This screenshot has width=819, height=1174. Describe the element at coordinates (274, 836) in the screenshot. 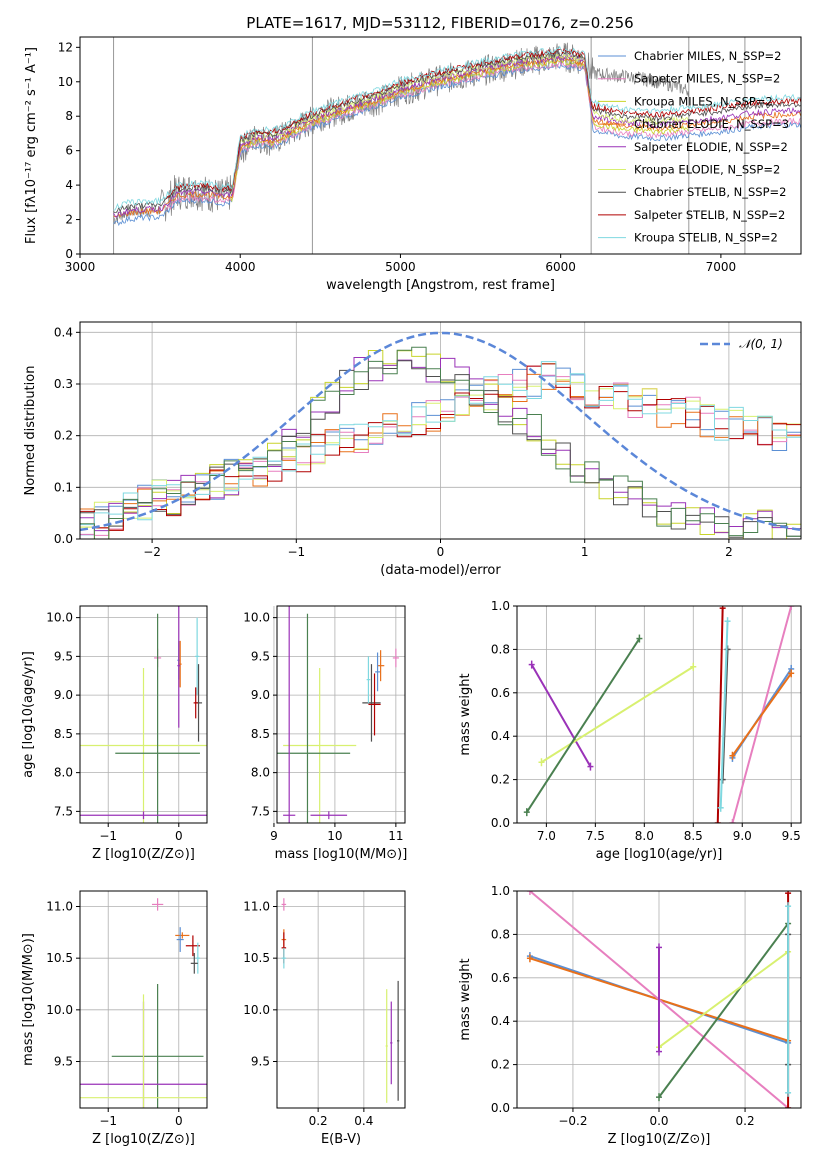

I see `age_vs_mass-xtick-label: 9` at that location.